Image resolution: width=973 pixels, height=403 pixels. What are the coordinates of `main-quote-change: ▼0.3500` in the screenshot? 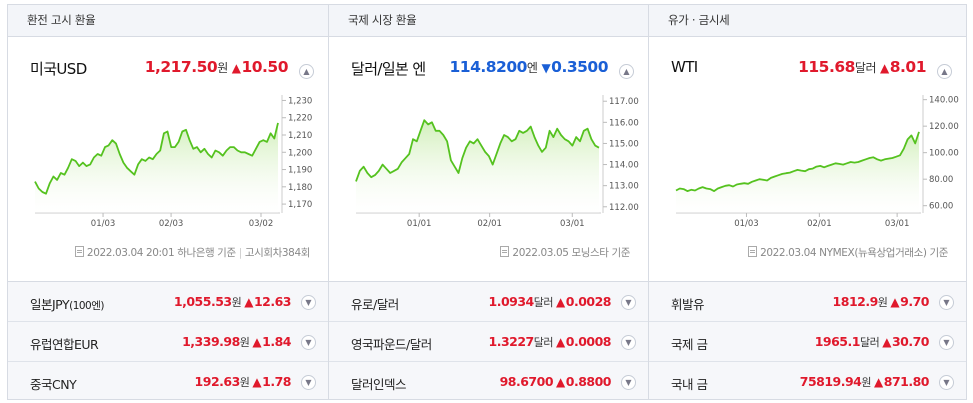 It's located at (574, 67).